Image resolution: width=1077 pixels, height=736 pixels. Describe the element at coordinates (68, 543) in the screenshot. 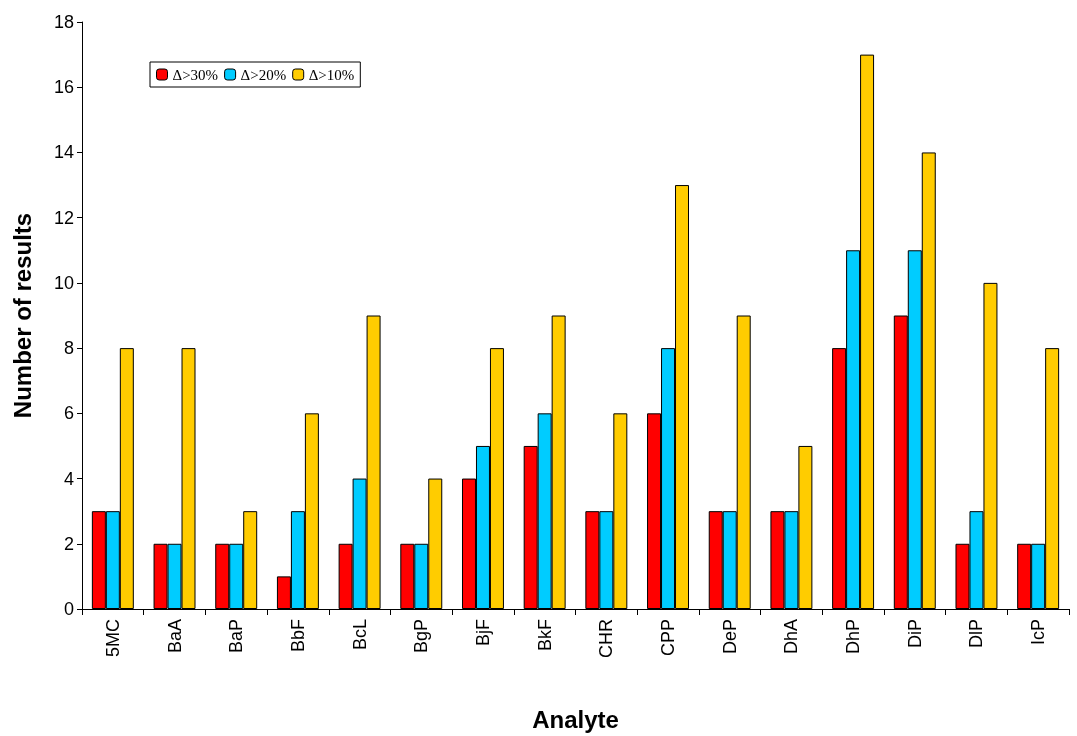

I see `y-tick-label: 2` at that location.